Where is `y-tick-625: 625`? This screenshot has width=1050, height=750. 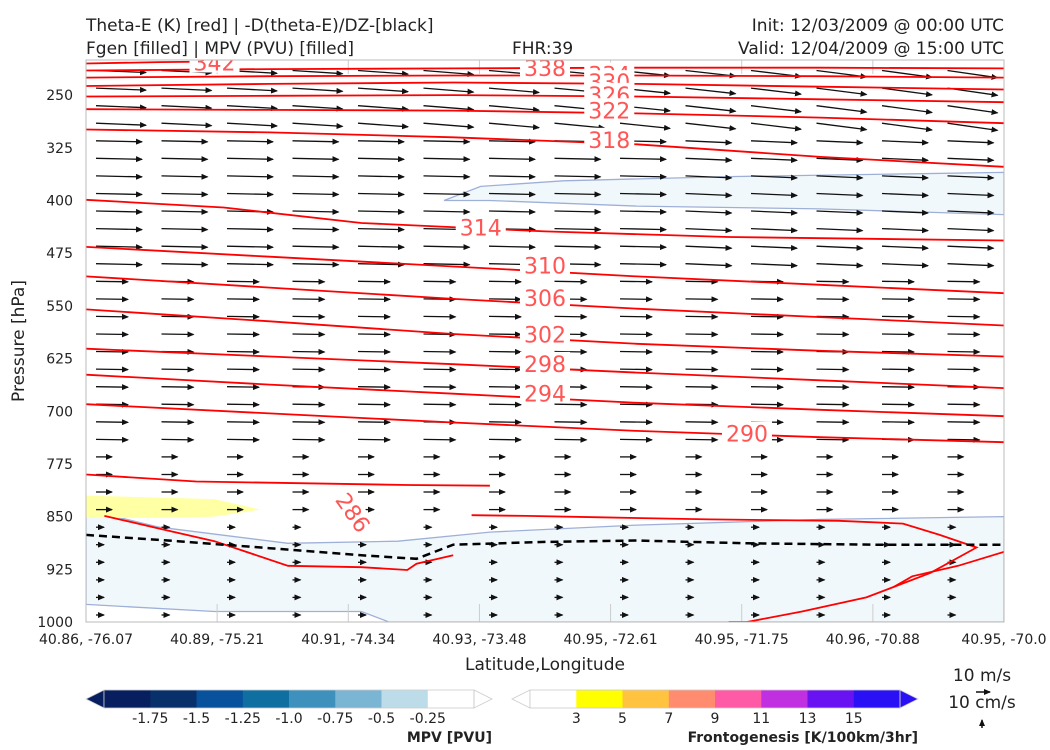 y-tick-625: 625 is located at coordinates (59, 360).